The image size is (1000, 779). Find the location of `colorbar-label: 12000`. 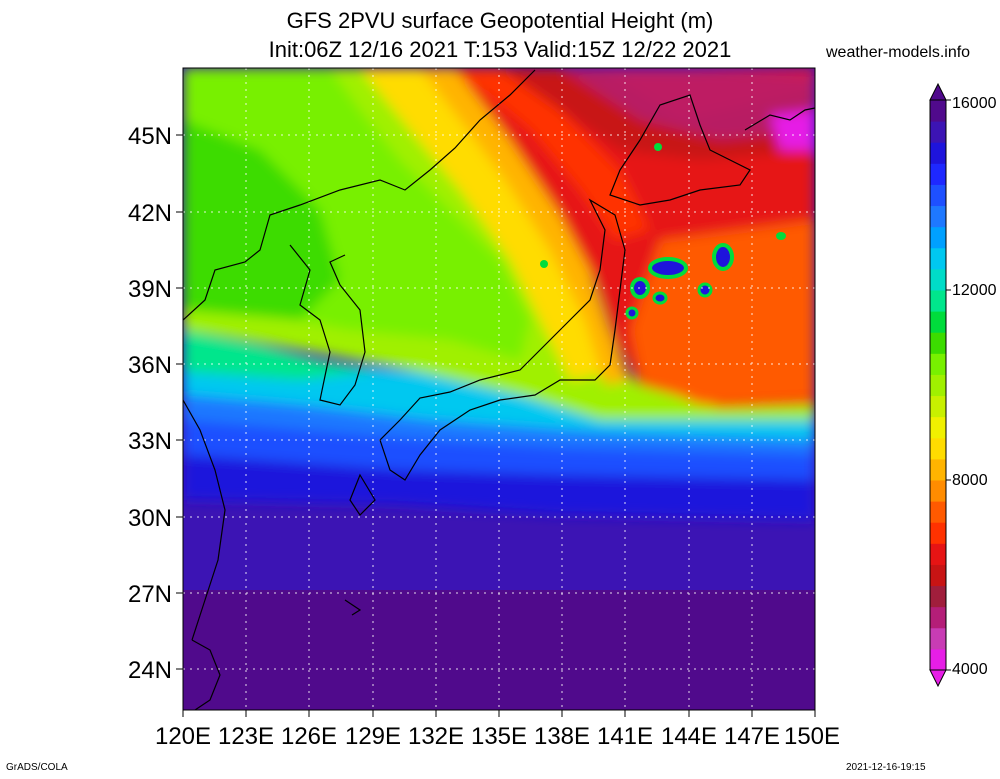

colorbar-label: 12000 is located at coordinates (974, 290).